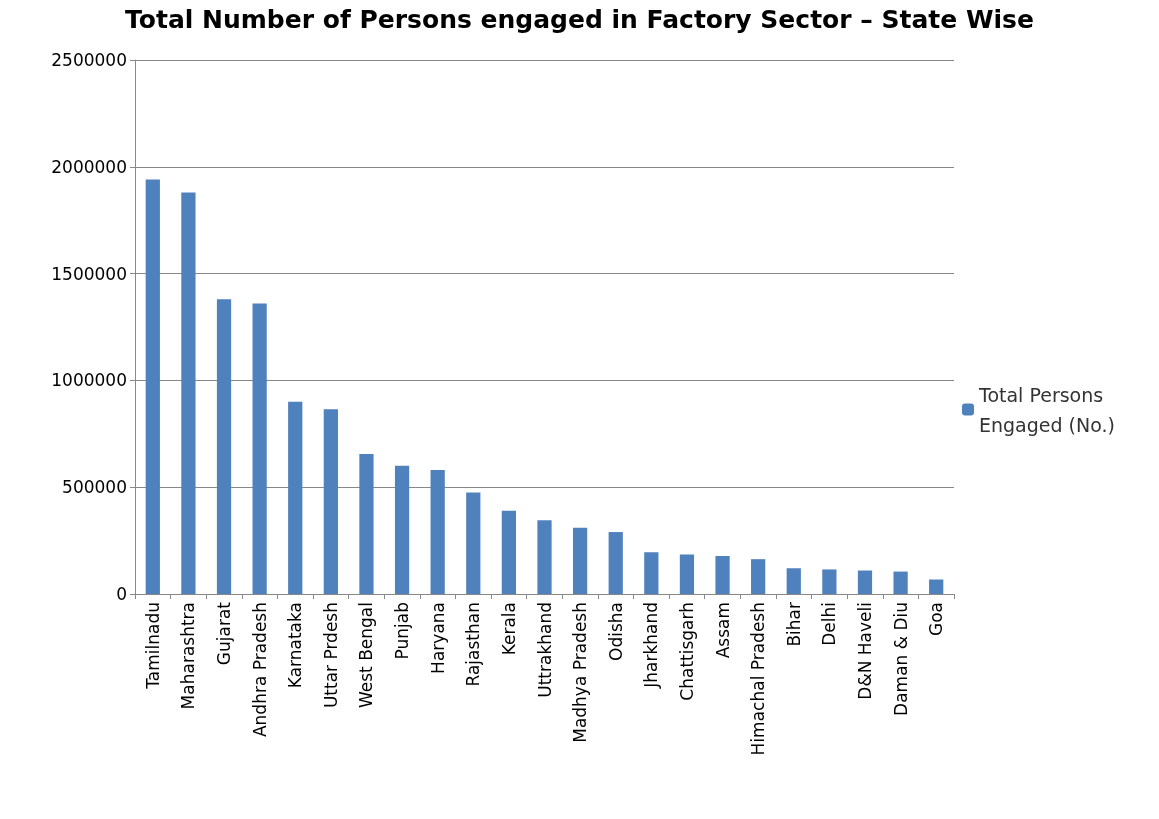 This screenshot has height=819, width=1159. Describe the element at coordinates (89, 166) in the screenshot. I see `y-tick-label: 2000000` at that location.